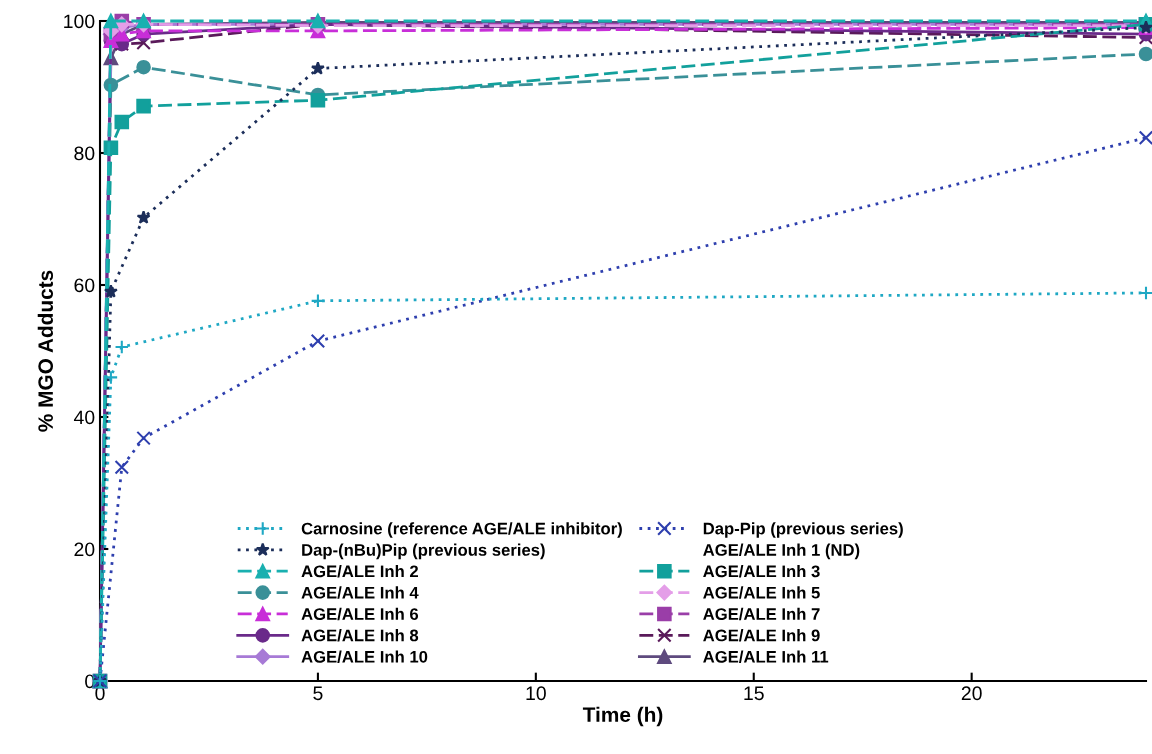 The width and height of the screenshot is (1152, 754). Describe the element at coordinates (84, 549) in the screenshot. I see `y-tick-label: 20` at that location.